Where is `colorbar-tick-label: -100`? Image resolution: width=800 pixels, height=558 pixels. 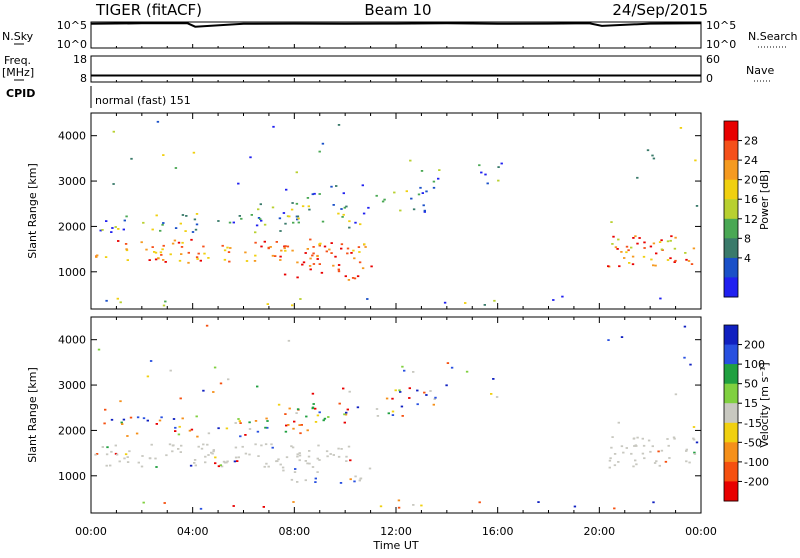
colorbar-tick-label: -100 is located at coordinates (756, 462).